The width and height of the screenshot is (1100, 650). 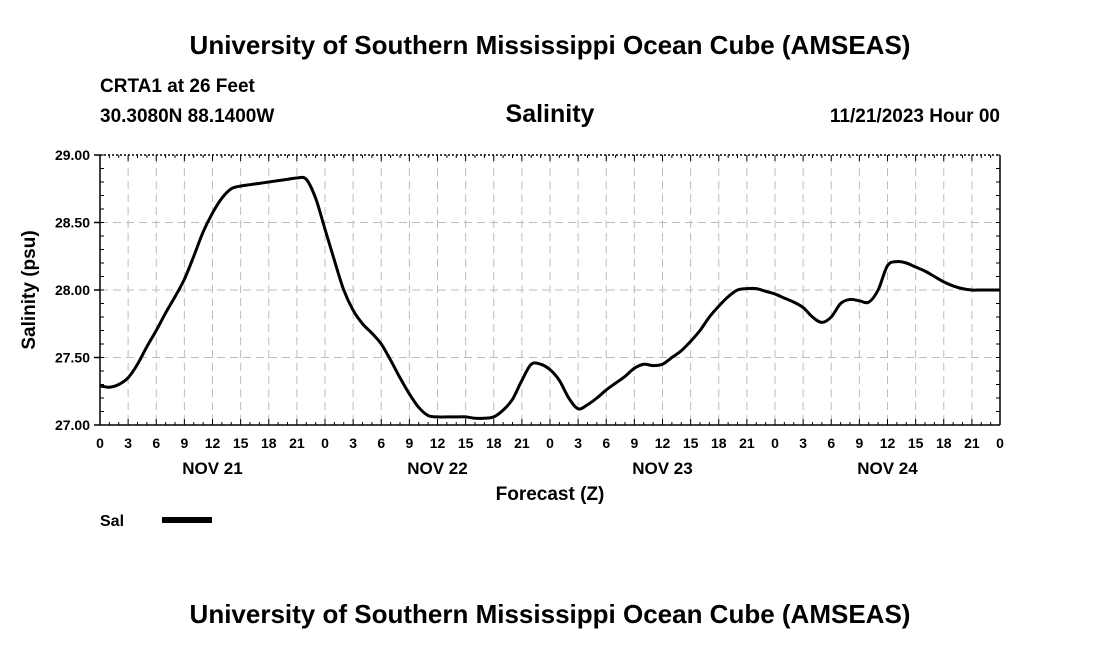 I want to click on forecast-datetime: 11/21/2023 Hour 00, so click(x=914, y=116).